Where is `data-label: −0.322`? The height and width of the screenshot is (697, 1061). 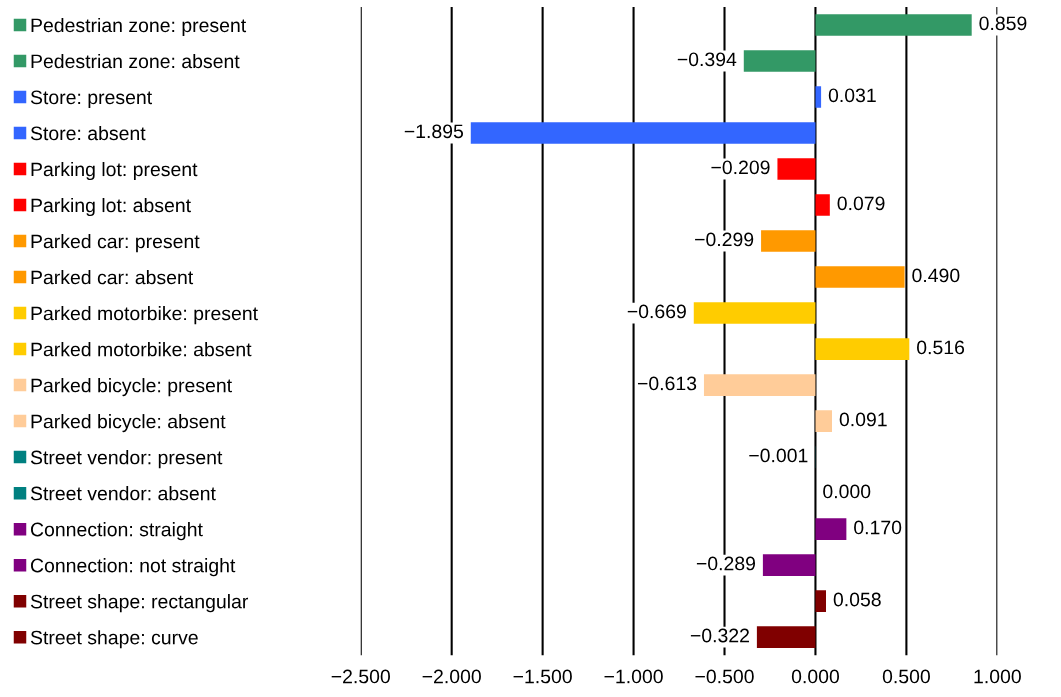
data-label: −0.322 is located at coordinates (719, 635).